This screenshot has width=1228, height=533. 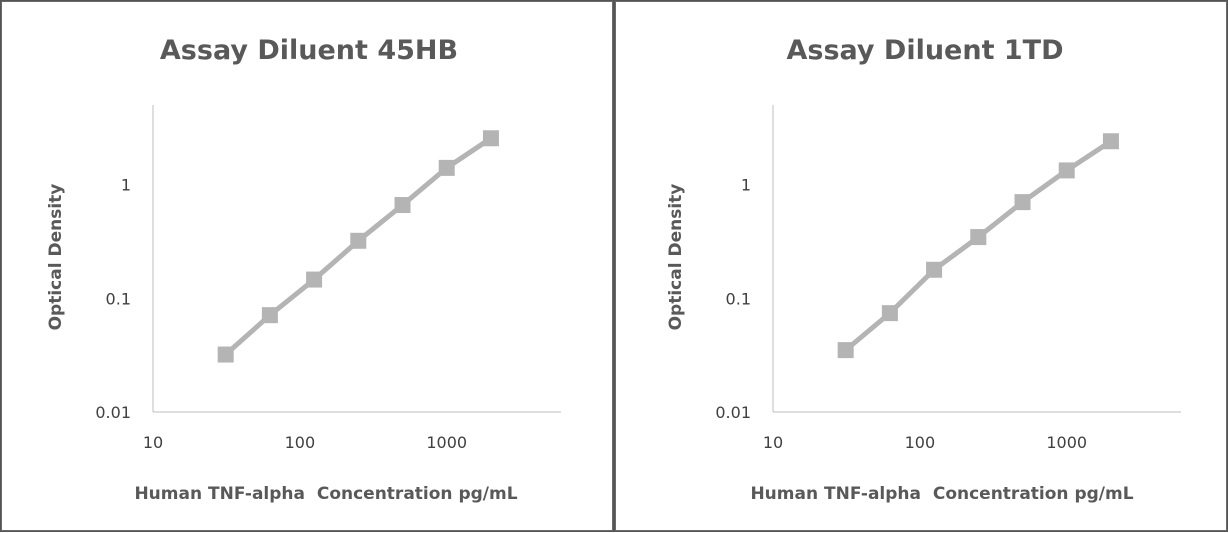 What do you see at coordinates (924, 50) in the screenshot?
I see `chart-title: Assay Diluent 1TD` at bounding box center [924, 50].